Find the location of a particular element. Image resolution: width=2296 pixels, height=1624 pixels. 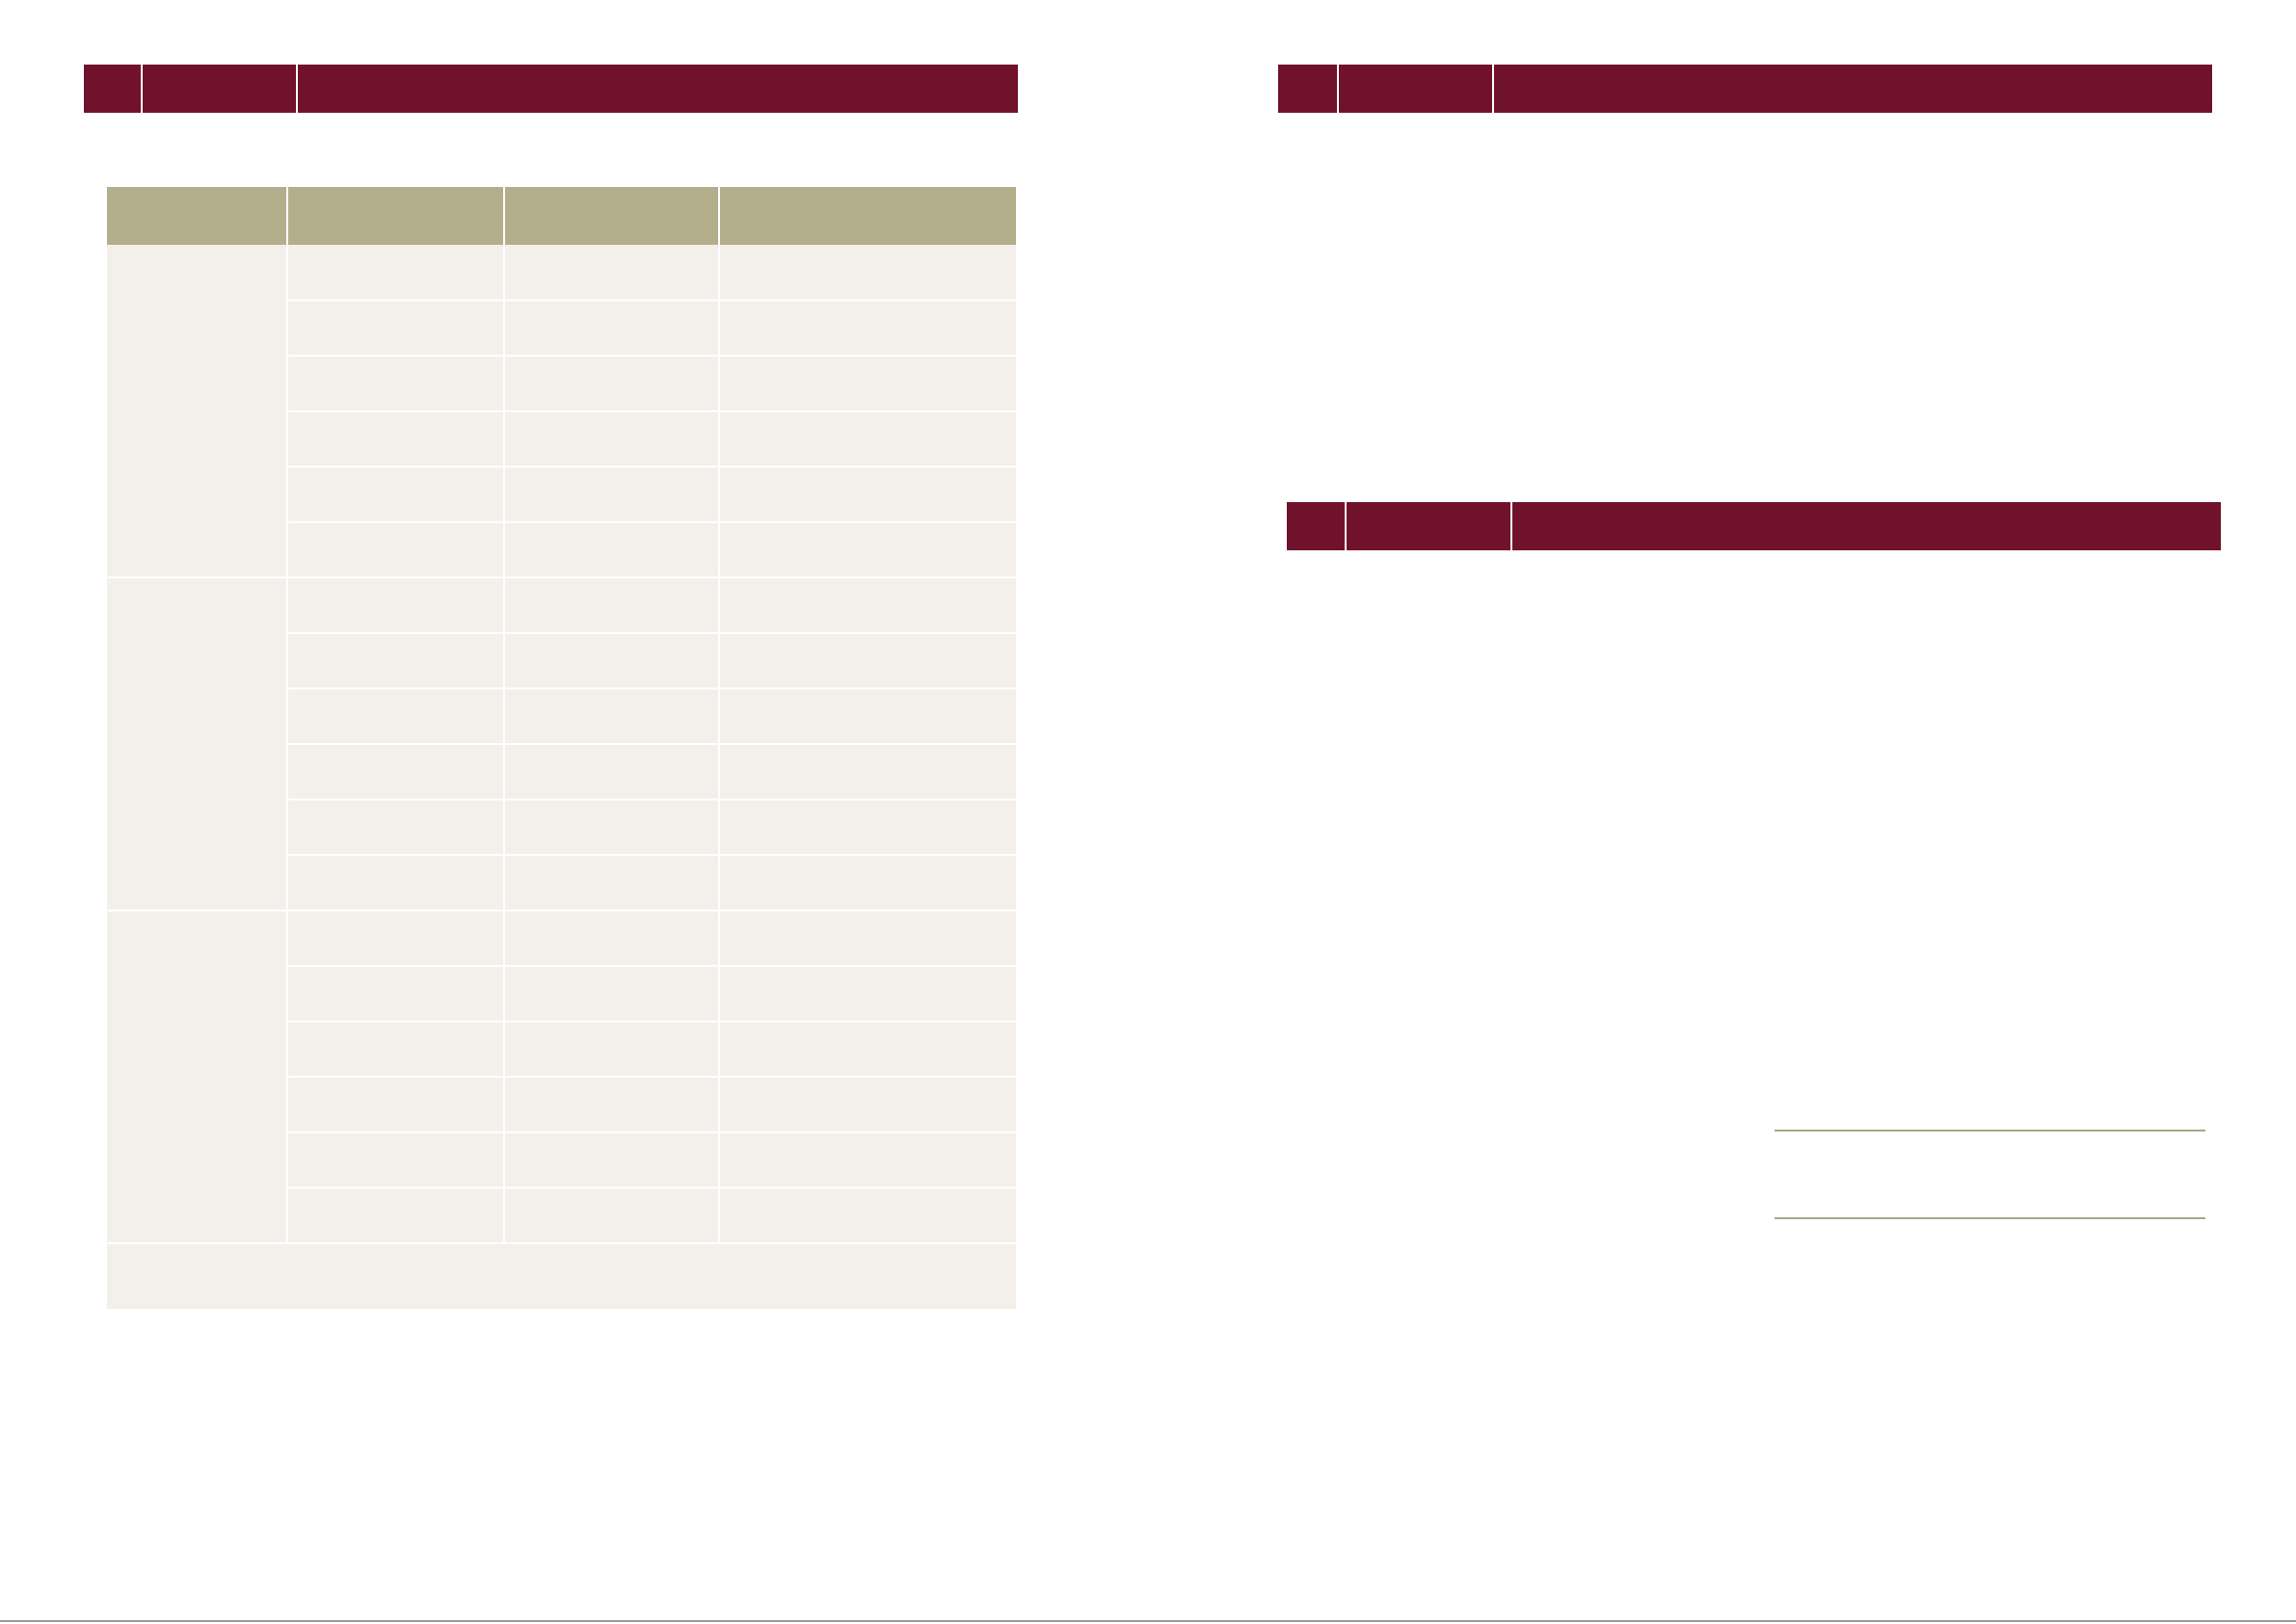

section-header-bar is located at coordinates (1754, 526).